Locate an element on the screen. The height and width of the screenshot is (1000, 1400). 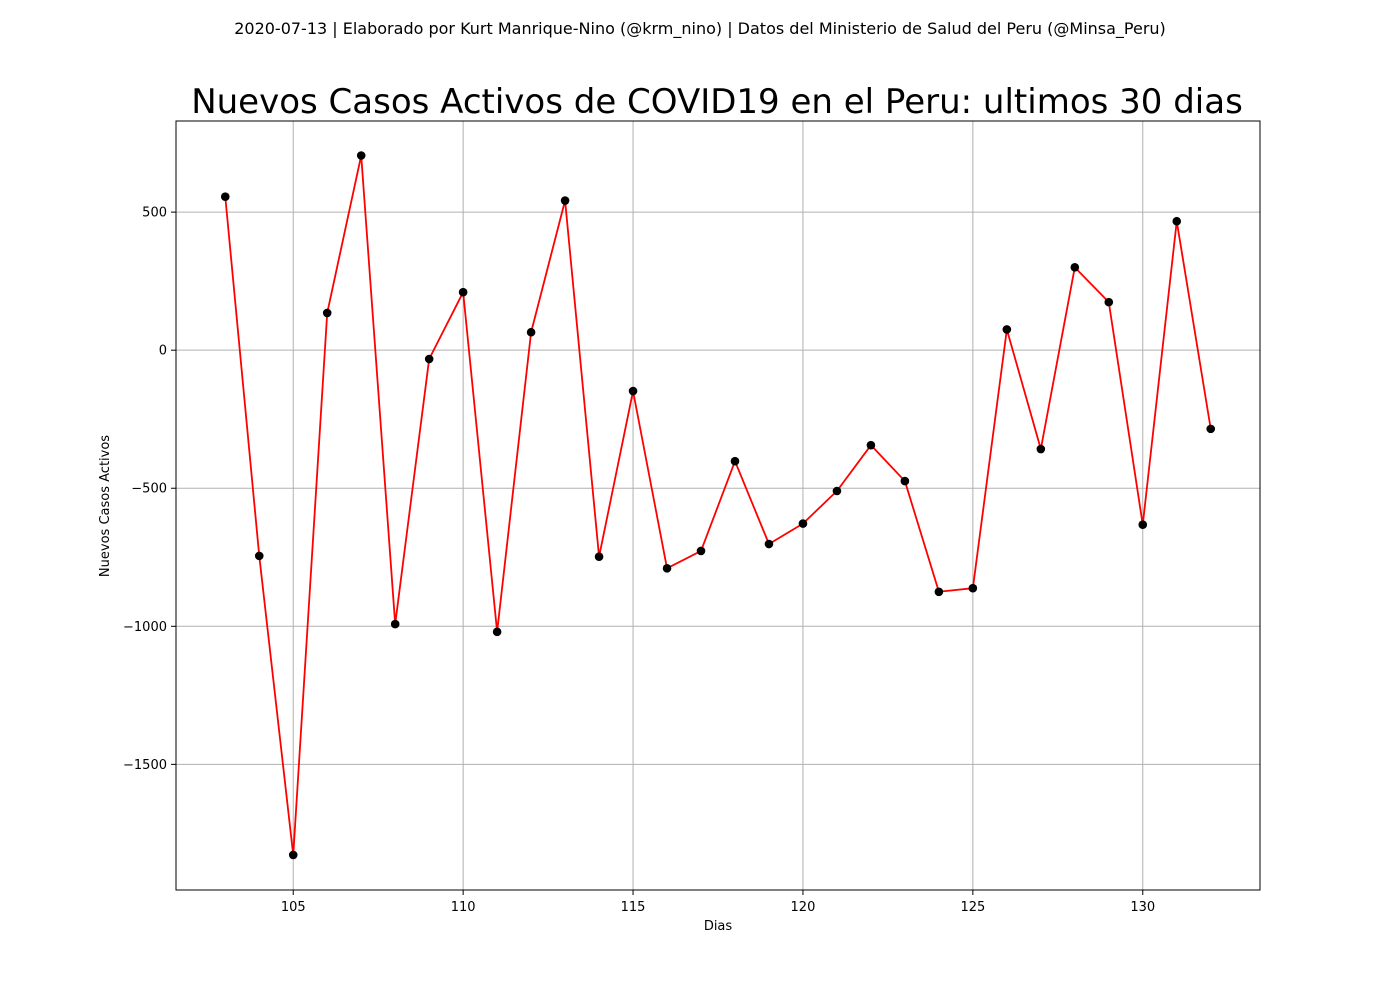
x-tick-label: 120 is located at coordinates (803, 907).